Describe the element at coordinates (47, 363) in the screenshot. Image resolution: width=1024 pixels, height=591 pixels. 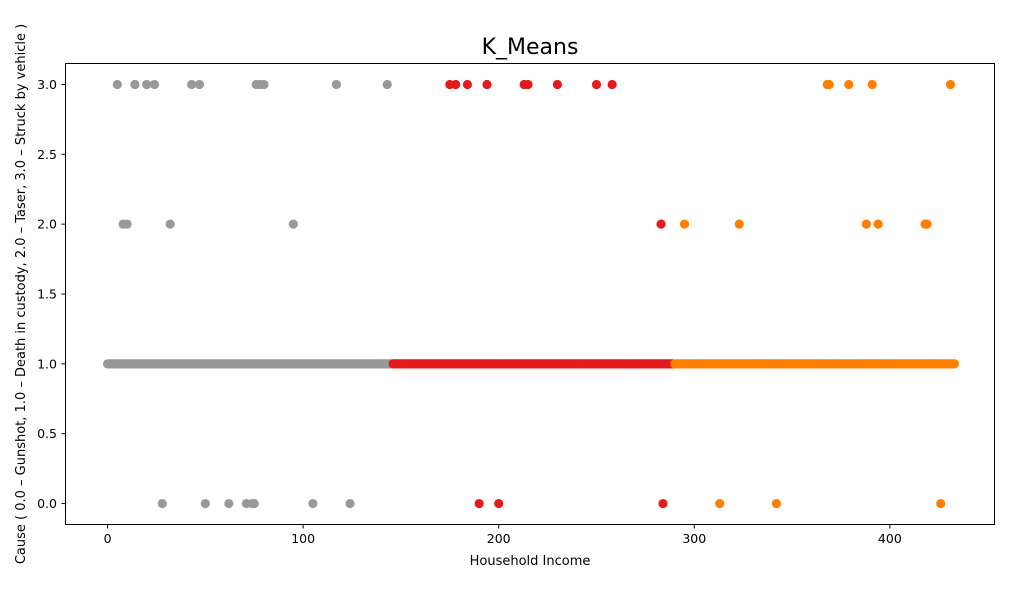
I see `y-tick-label: 1.0` at that location.